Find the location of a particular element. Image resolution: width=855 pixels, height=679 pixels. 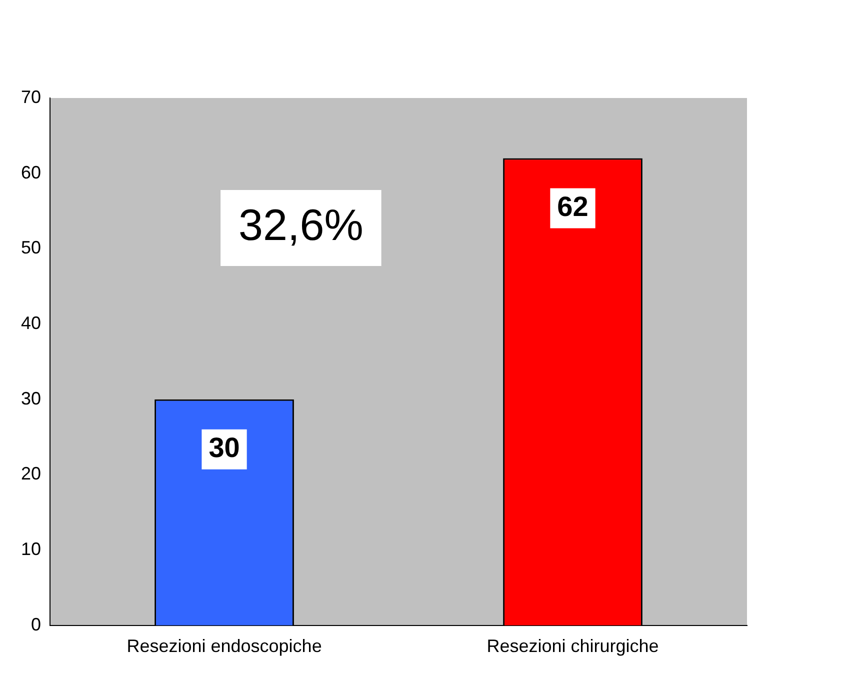

y-tick-label: 30 is located at coordinates (31, 398).